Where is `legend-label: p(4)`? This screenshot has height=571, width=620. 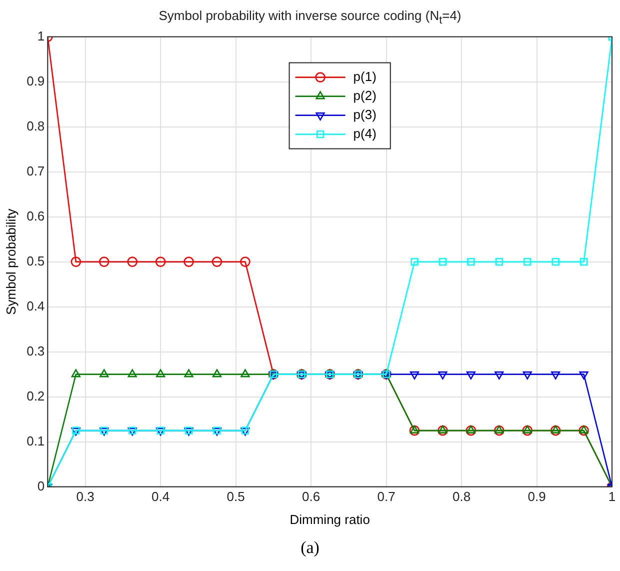
legend-label: p(4) is located at coordinates (364, 133).